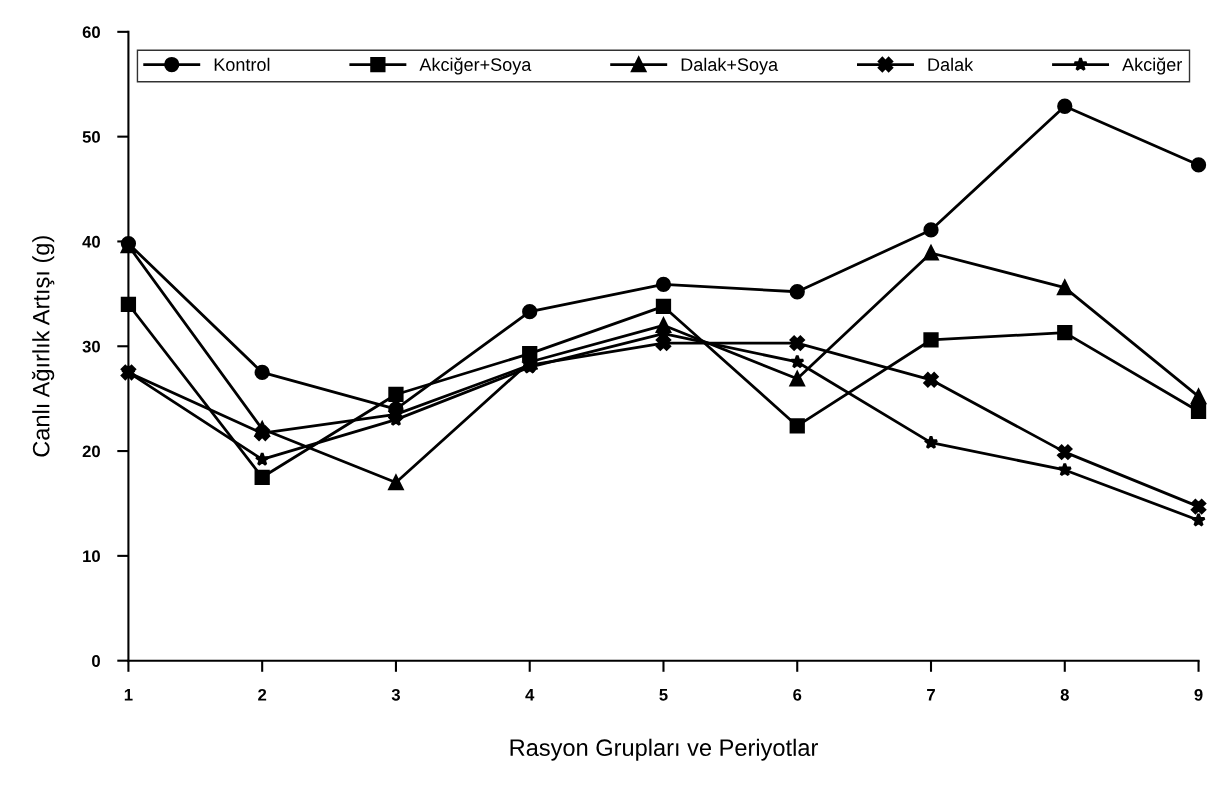 The width and height of the screenshot is (1223, 796). I want to click on y-tick-label: 40, so click(91, 241).